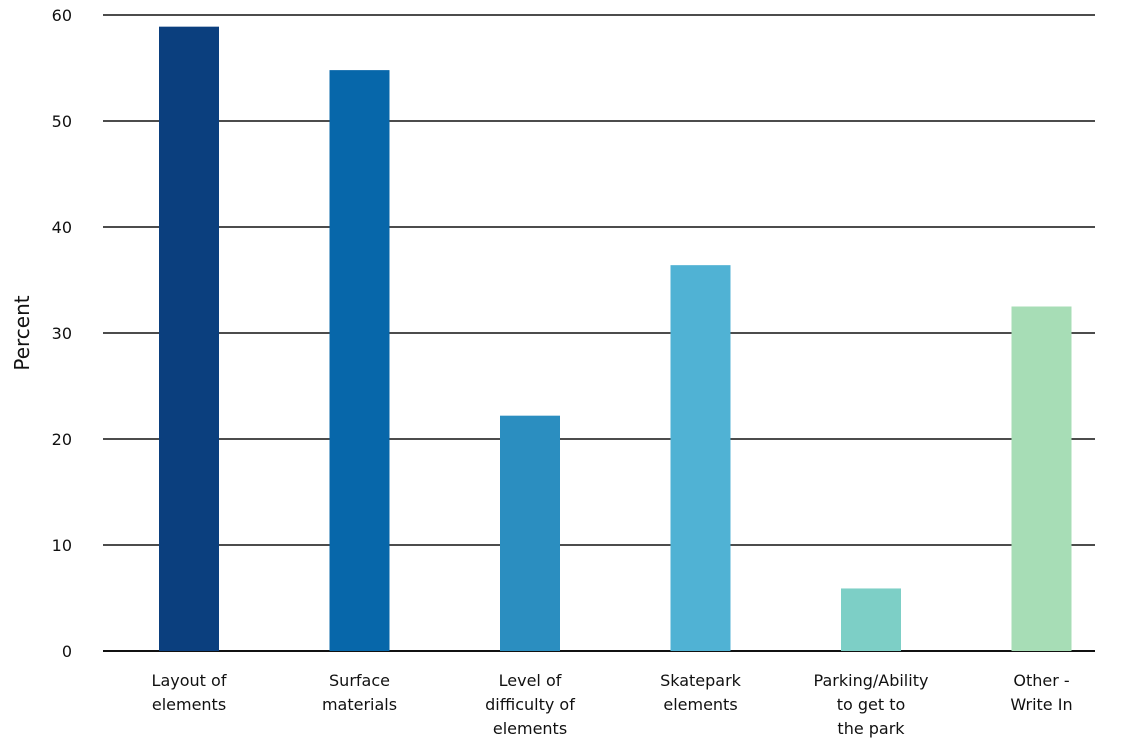 The image size is (1124, 747). Describe the element at coordinates (62, 439) in the screenshot. I see `y-tick-label: 20` at that location.